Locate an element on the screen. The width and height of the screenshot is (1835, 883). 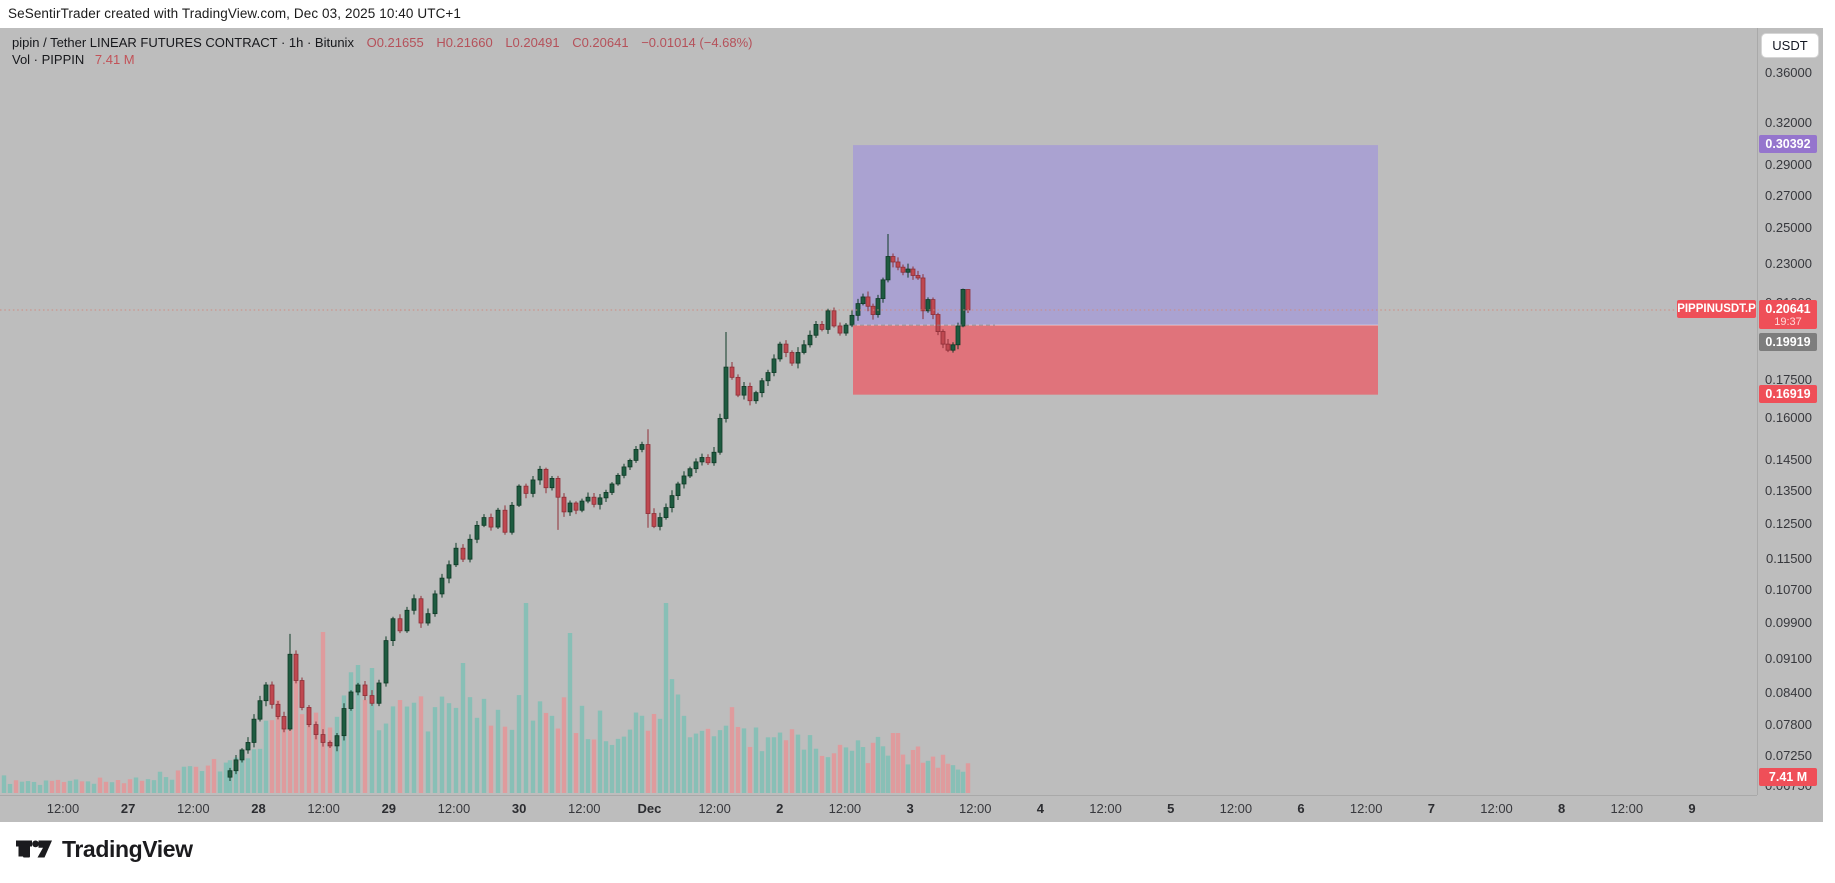
time-tick: 28 is located at coordinates (258, 808).